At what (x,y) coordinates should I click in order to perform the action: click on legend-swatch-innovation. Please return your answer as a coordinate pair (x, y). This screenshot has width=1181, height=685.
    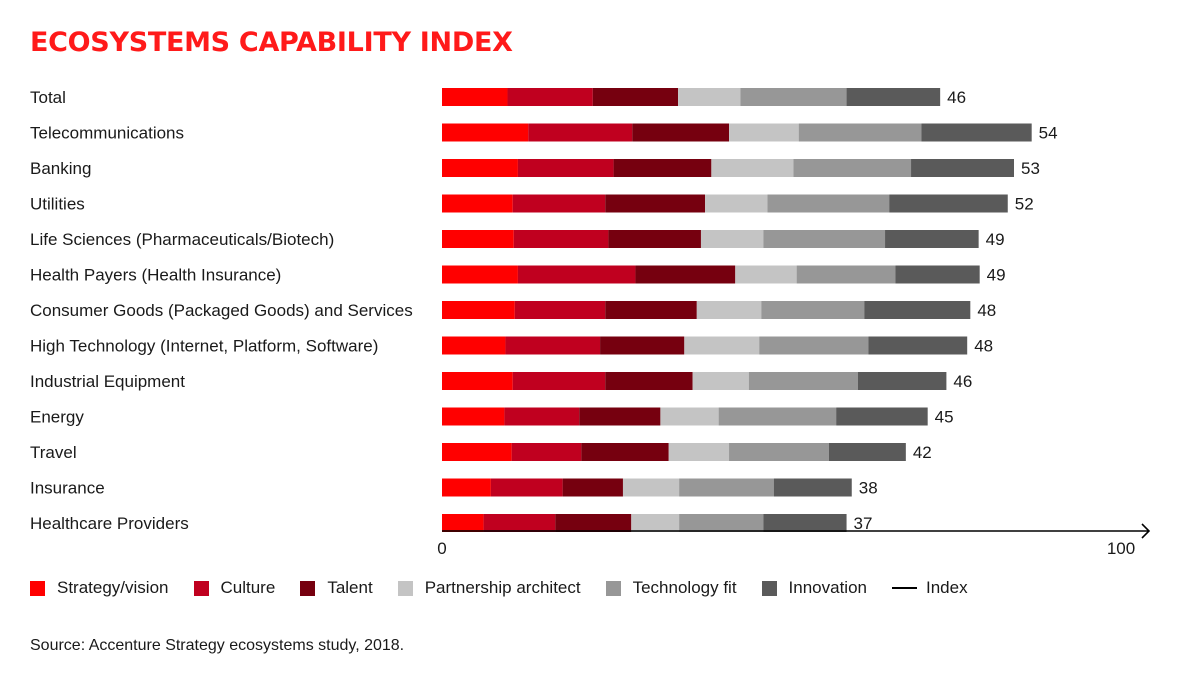
    Looking at the image, I should click on (769, 588).